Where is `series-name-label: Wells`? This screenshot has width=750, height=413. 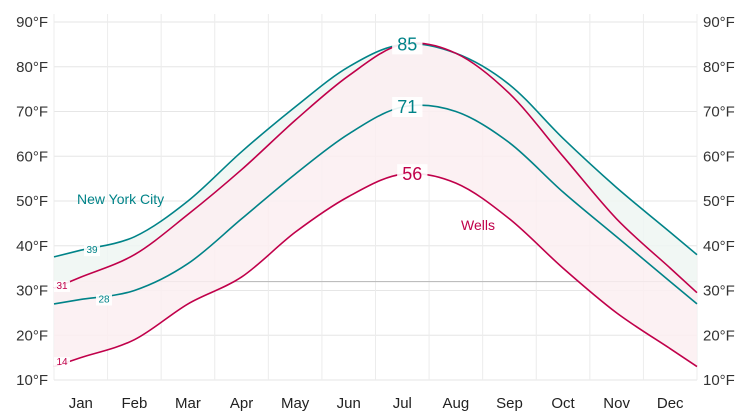 series-name-label: Wells is located at coordinates (478, 225).